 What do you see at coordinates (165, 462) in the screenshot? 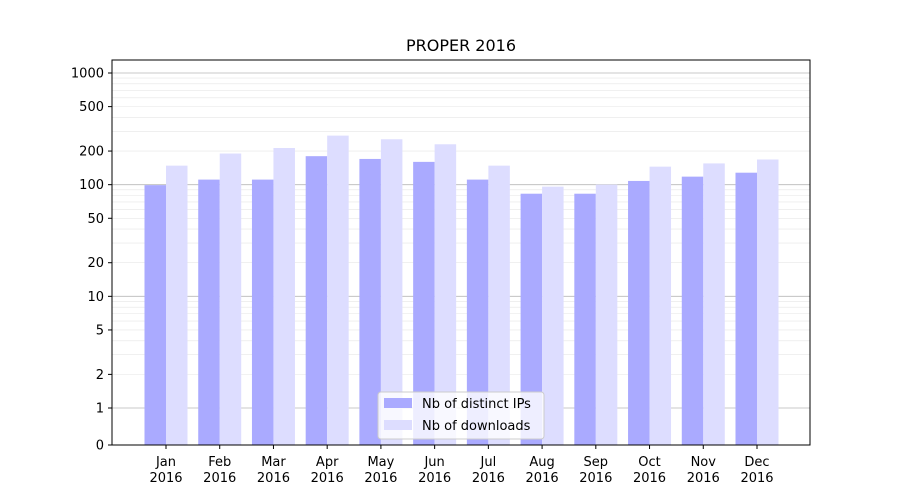
I see `x-tick-label-month: Jan` at bounding box center [165, 462].